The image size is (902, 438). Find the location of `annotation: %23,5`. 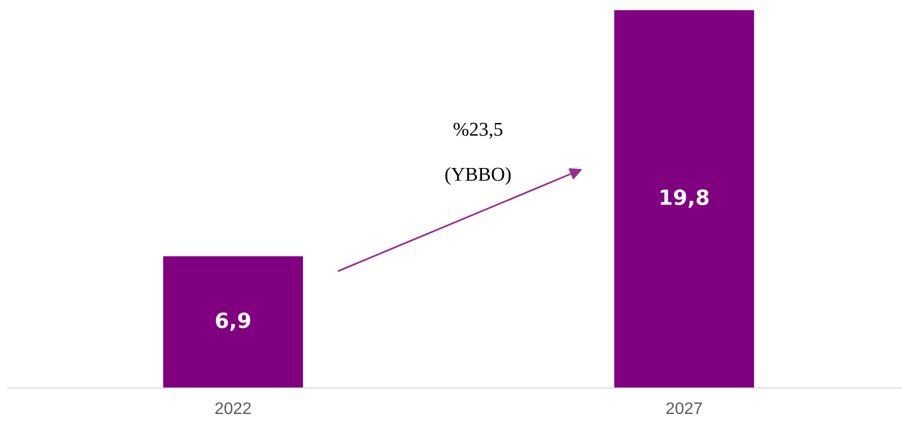

annotation: %23,5 is located at coordinates (478, 130).